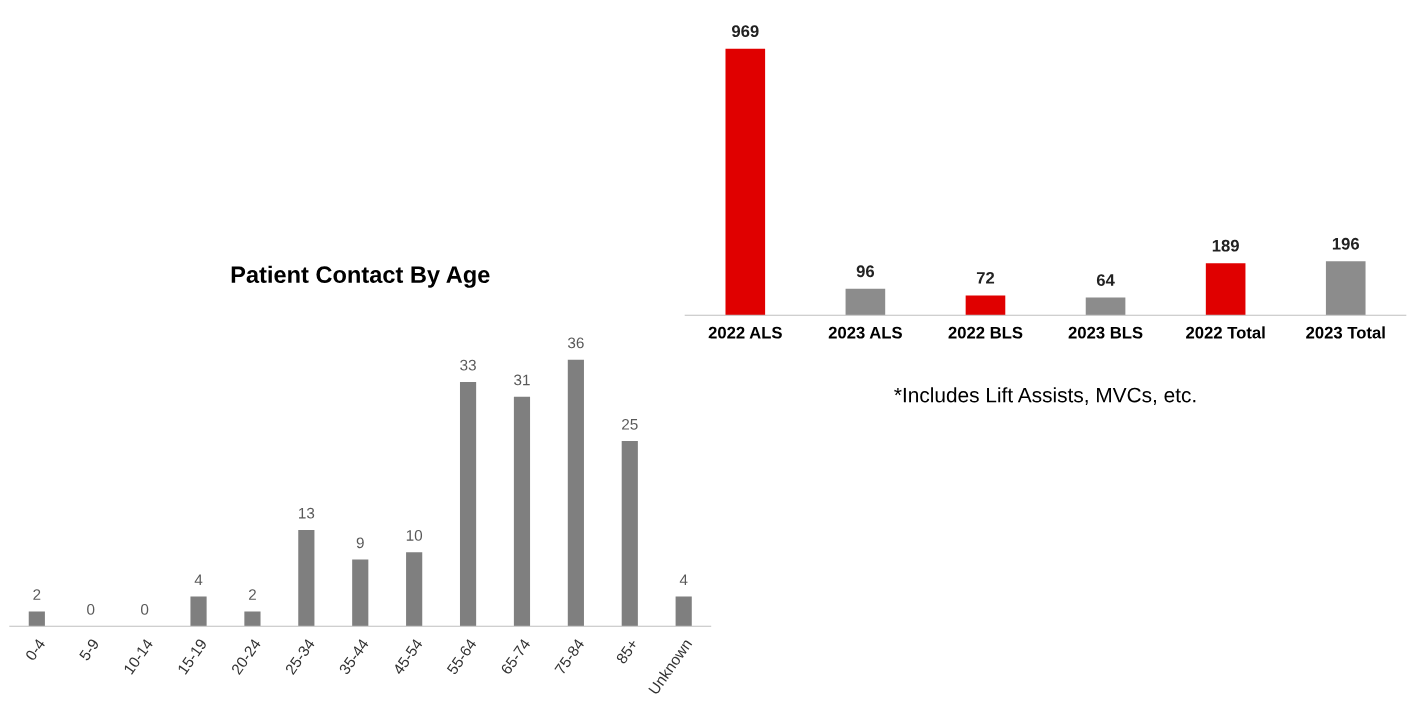 The image size is (1410, 702). I want to click on data-label: 31, so click(522, 380).